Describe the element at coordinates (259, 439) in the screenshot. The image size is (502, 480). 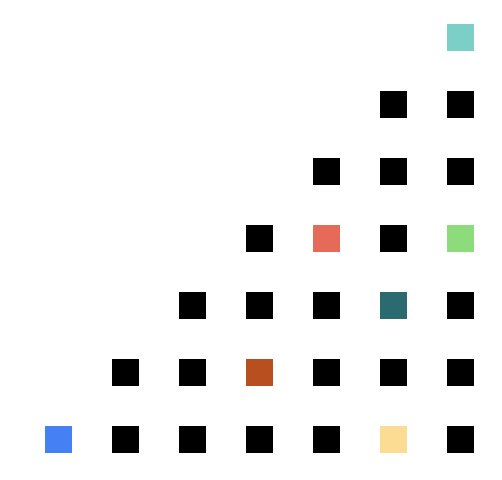
I see `cell-r6-c3` at that location.